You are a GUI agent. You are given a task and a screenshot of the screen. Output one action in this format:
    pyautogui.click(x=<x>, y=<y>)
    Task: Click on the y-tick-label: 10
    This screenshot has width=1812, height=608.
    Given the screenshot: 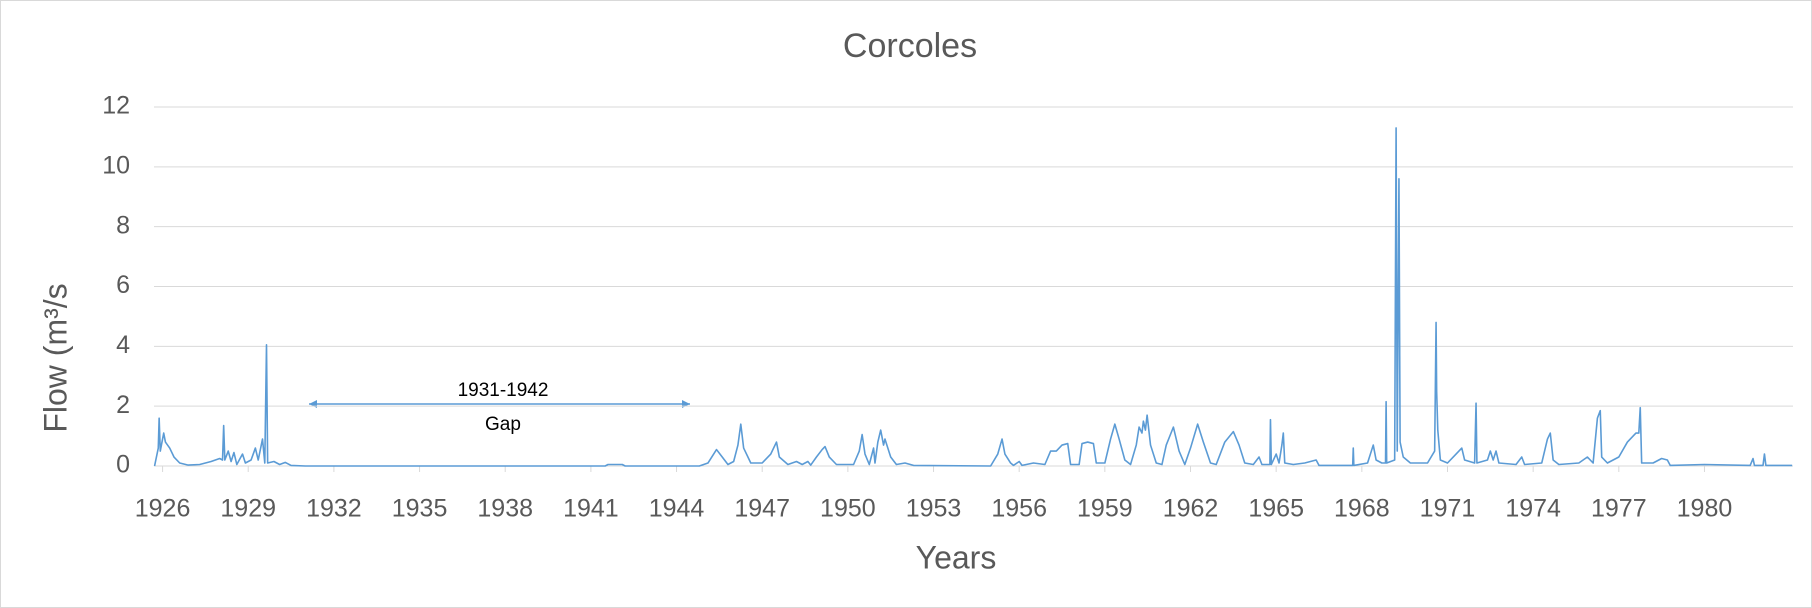 What is the action you would take?
    pyautogui.click(x=116, y=165)
    